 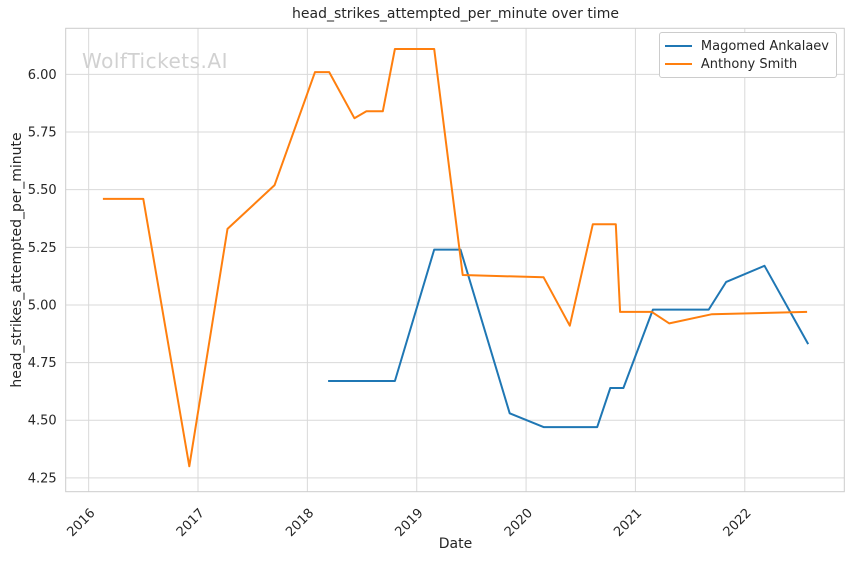 I want to click on legend-entry: Anthony Smith, so click(x=746, y=64).